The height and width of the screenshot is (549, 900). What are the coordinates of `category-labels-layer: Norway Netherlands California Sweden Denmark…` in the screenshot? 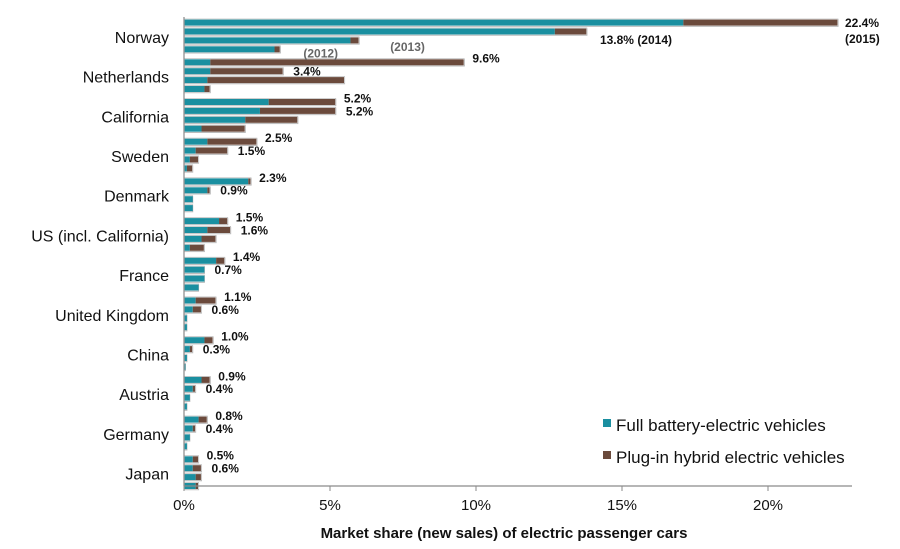 It's located at (100, 257).